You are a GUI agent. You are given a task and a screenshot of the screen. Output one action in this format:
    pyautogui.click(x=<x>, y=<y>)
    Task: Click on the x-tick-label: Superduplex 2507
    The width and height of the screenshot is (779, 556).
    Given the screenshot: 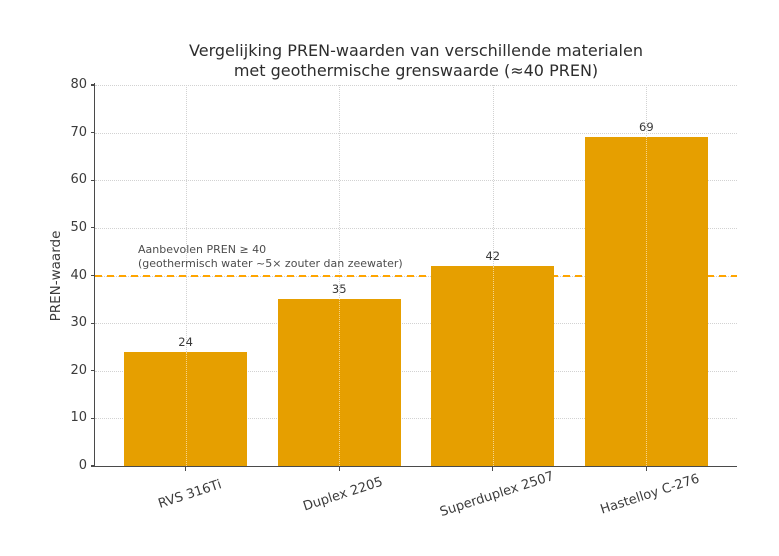 What is the action you would take?
    pyautogui.click(x=496, y=494)
    